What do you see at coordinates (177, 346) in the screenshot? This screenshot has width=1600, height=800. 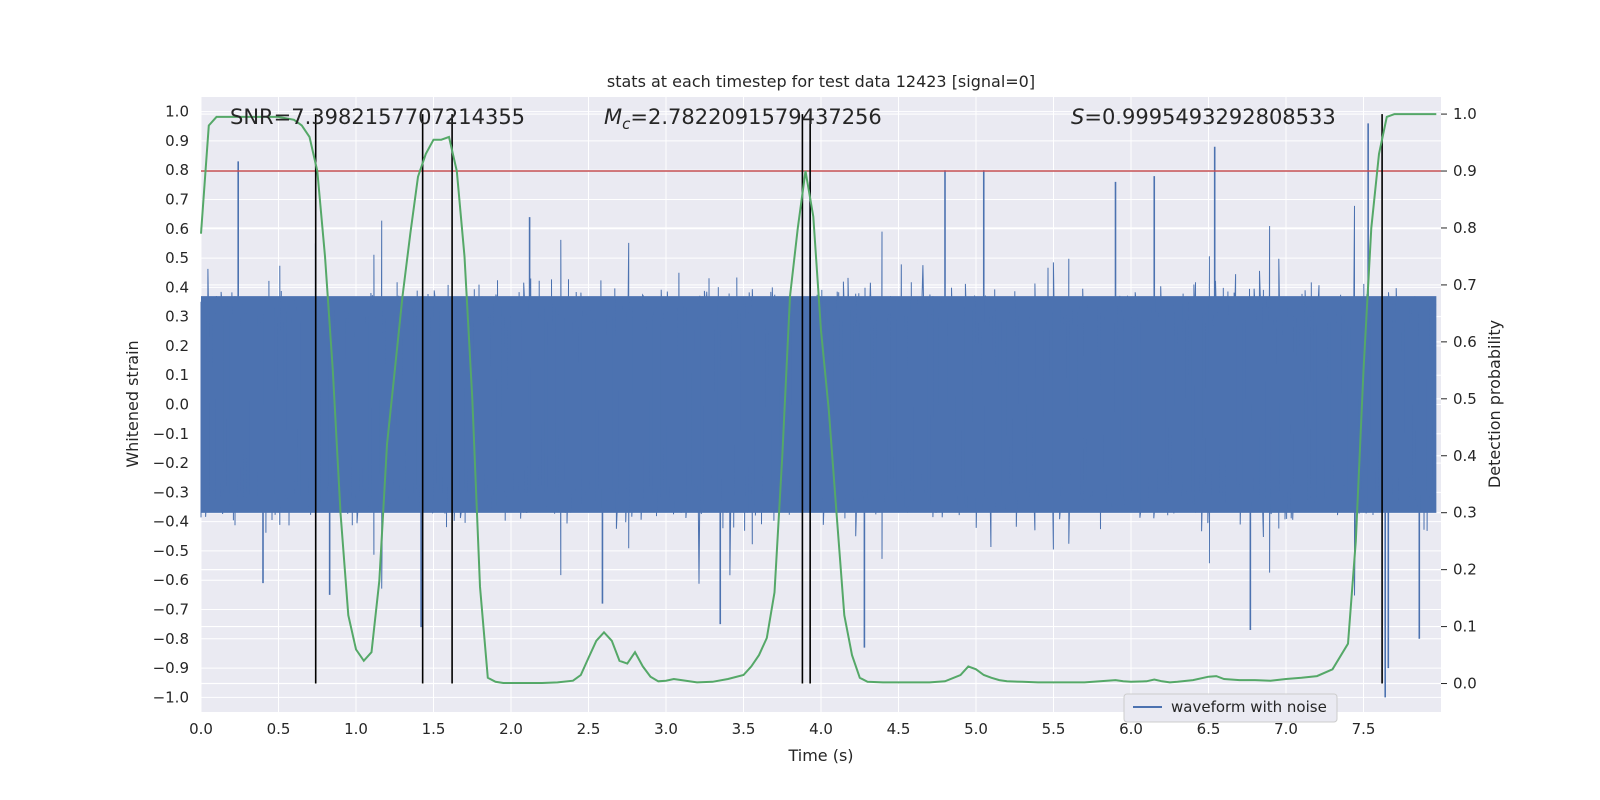 I see `y-left-tick-label: 0.2` at bounding box center [177, 346].